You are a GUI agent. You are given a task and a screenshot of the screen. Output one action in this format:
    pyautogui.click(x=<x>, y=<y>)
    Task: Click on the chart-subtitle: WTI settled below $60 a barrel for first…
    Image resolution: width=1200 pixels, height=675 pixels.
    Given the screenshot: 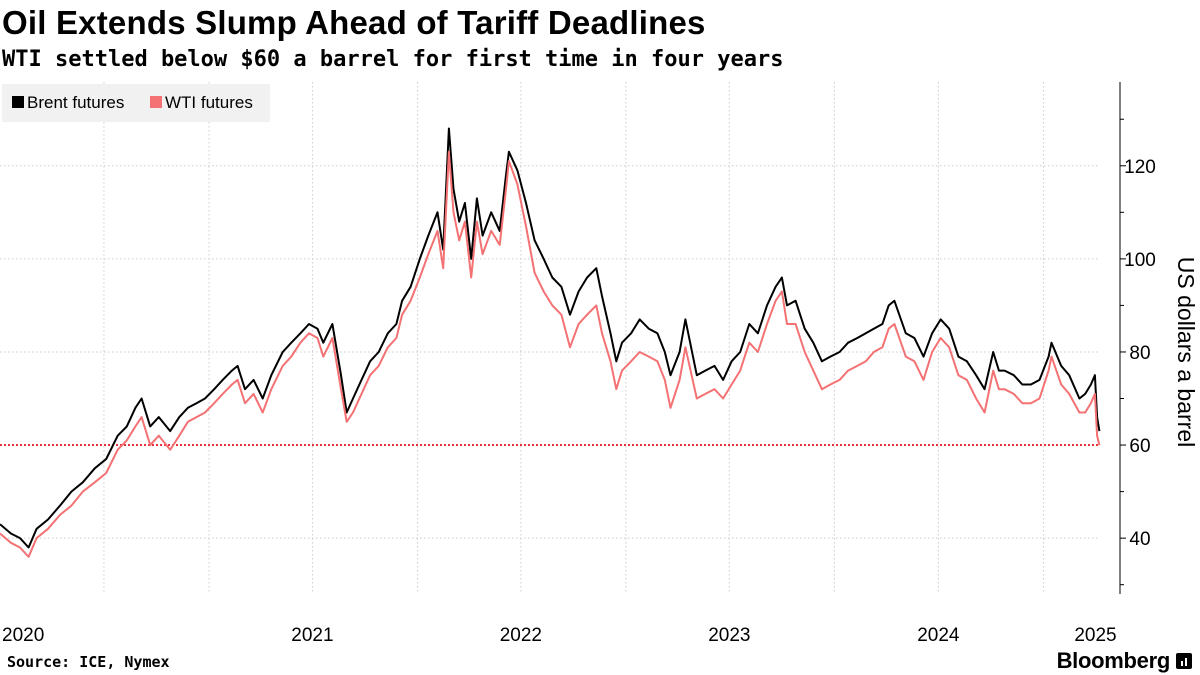 What is the action you would take?
    pyautogui.click(x=393, y=59)
    